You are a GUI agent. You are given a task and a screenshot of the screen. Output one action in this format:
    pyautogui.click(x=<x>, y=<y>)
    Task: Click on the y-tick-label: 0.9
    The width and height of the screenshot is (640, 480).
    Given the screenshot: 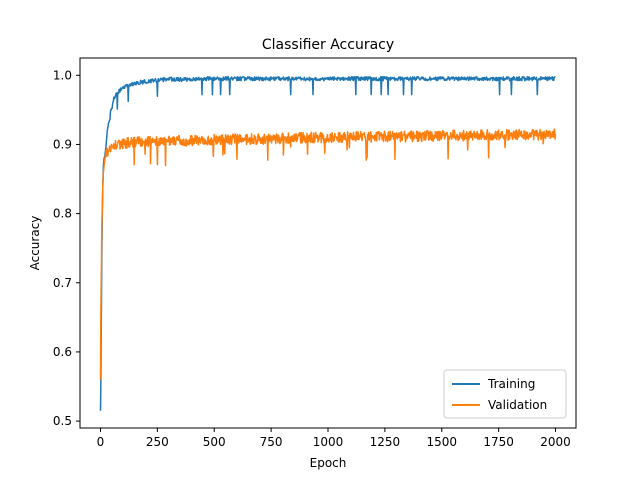 What is the action you would take?
    pyautogui.click(x=62, y=144)
    